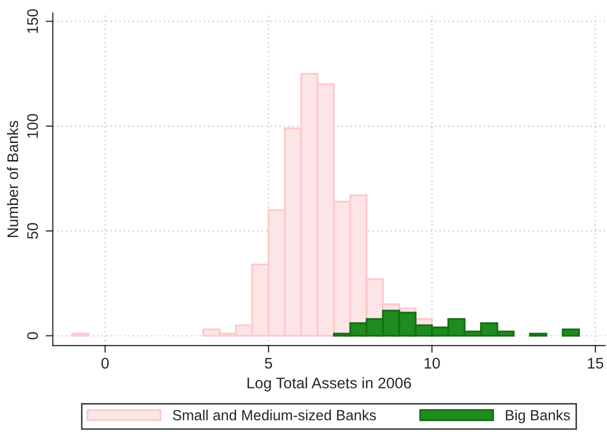 This screenshot has height=432, width=607. I want to click on y-tick-label: 50, so click(32, 231).